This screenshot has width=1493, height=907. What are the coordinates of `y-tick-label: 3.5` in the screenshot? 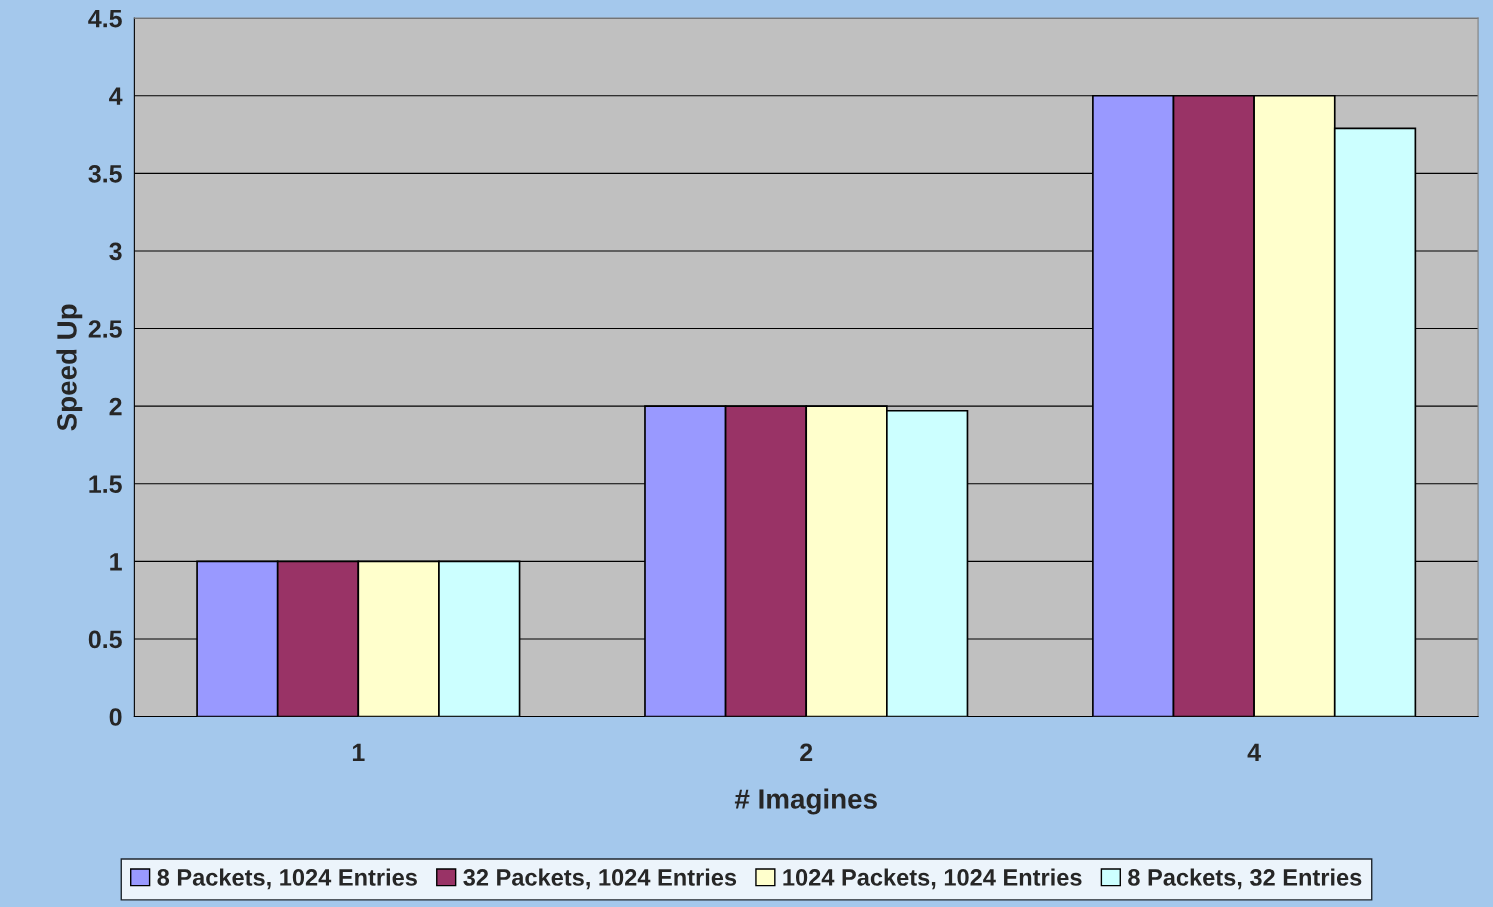 It's located at (105, 173).